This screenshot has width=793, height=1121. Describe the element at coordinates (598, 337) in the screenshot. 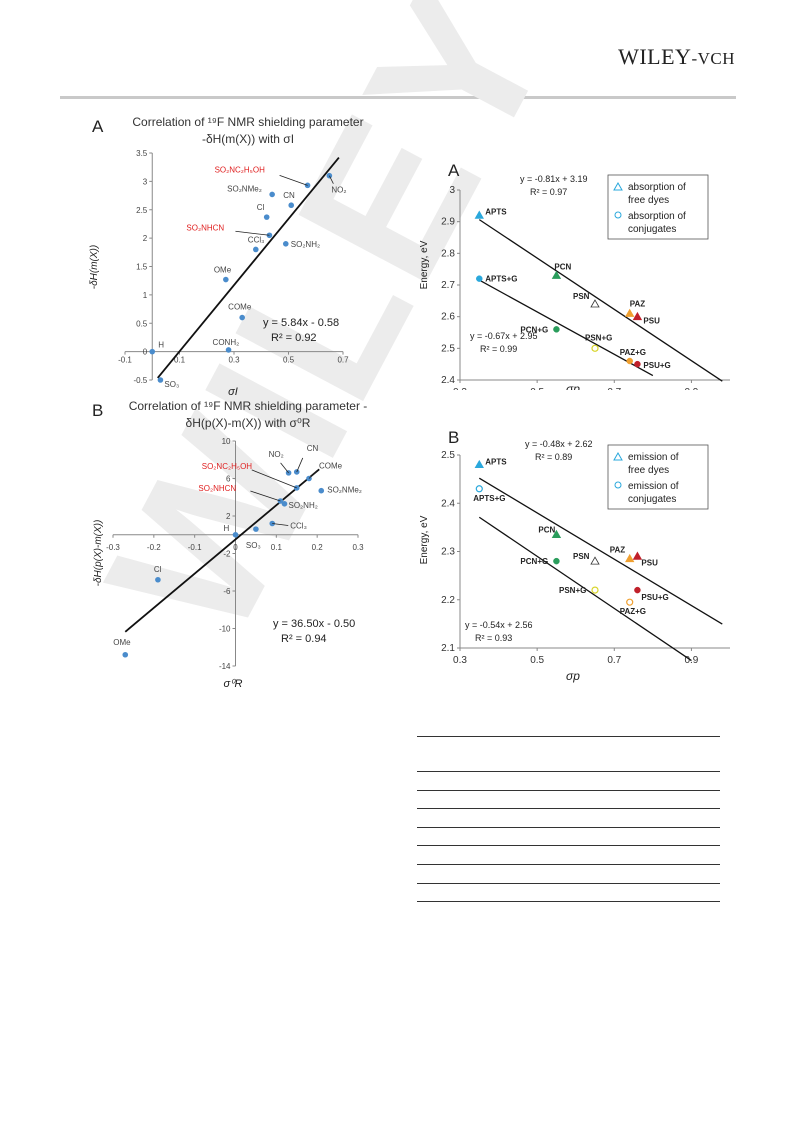

I see `point-label: PSN+G` at that location.